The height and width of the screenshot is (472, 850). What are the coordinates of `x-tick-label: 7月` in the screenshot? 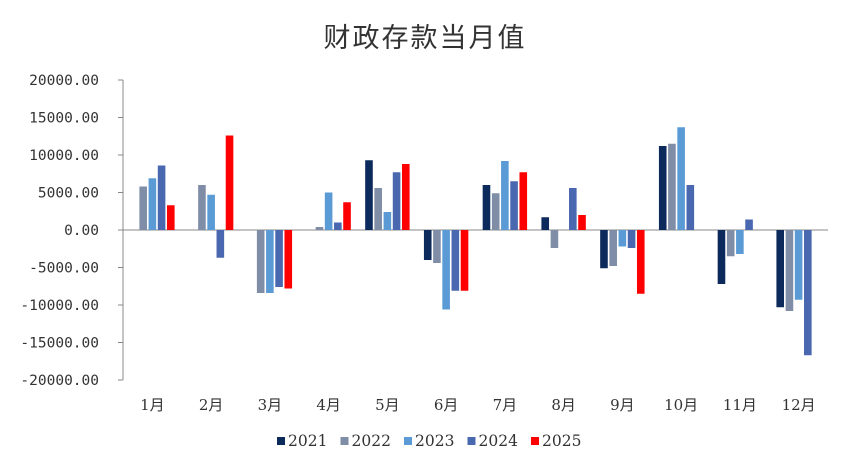 It's located at (505, 405).